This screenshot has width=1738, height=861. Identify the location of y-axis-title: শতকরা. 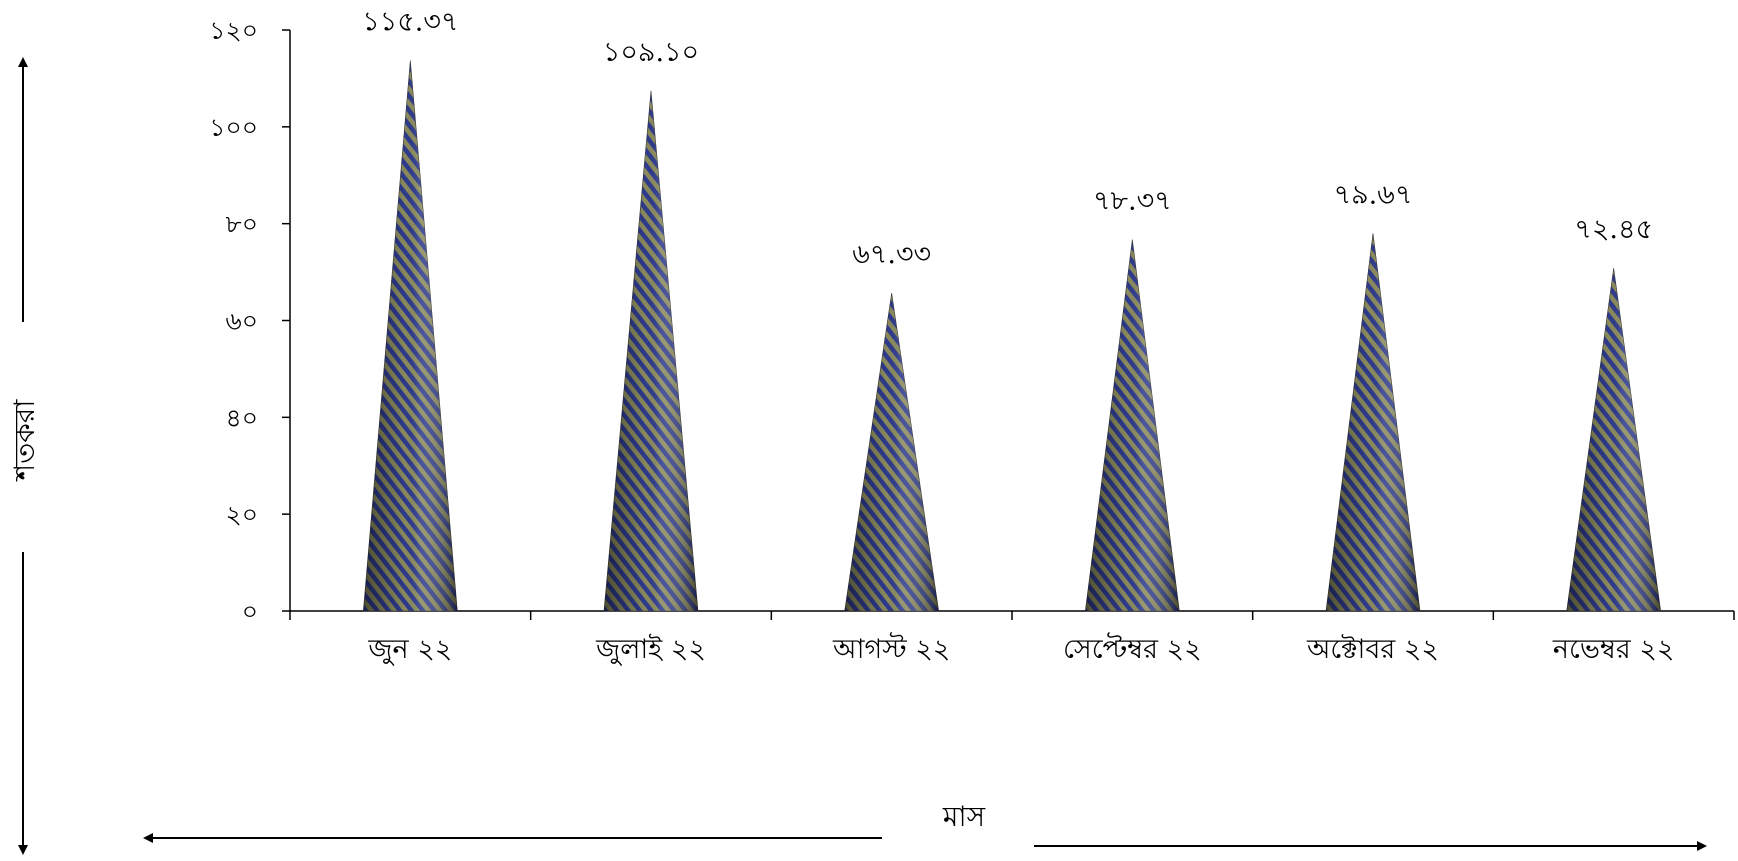
(24, 441).